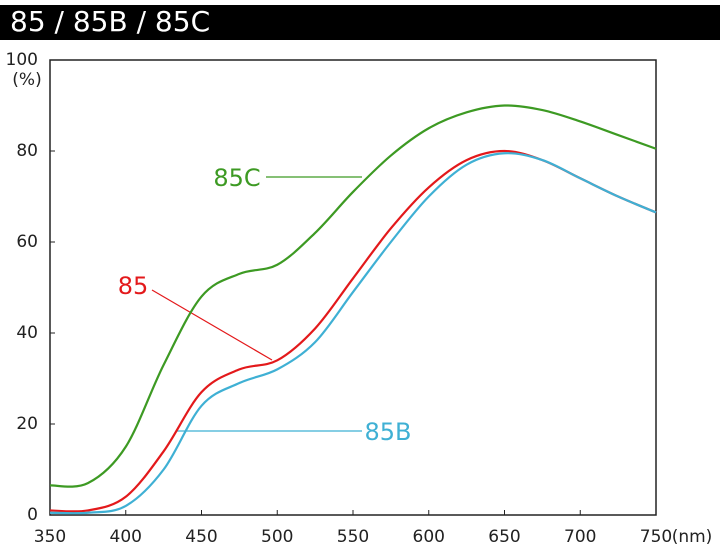 This screenshot has height=553, width=720. Describe the element at coordinates (27, 333) in the screenshot. I see `y-tick-label: 40` at that location.